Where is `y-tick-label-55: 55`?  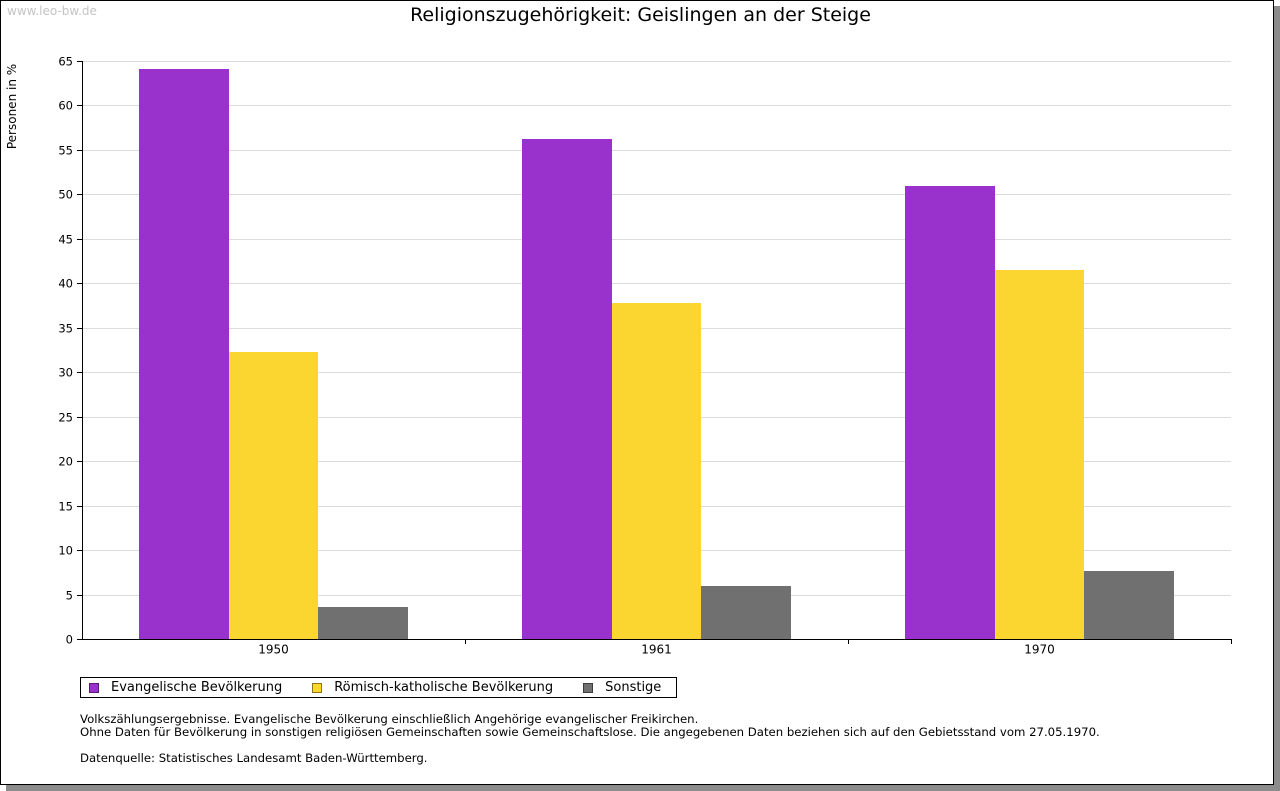 y-tick-label-55: 55 is located at coordinates (65, 151).